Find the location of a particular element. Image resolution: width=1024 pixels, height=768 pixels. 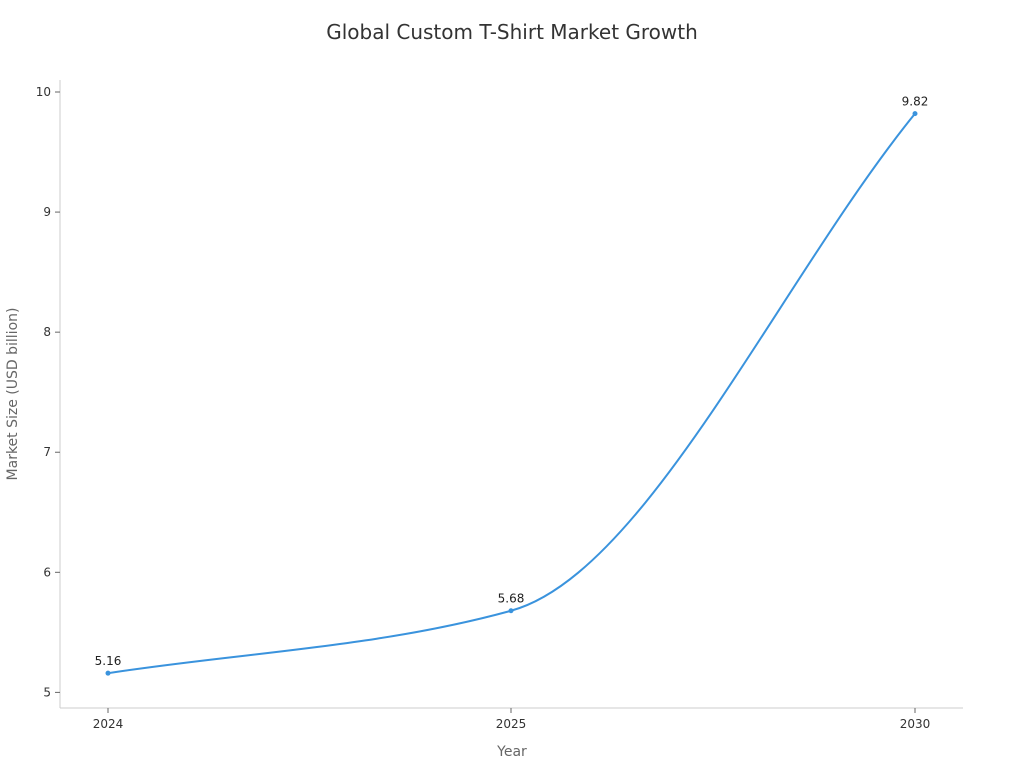

y-axis-title: Market Size (USD billion) is located at coordinates (13, 394).